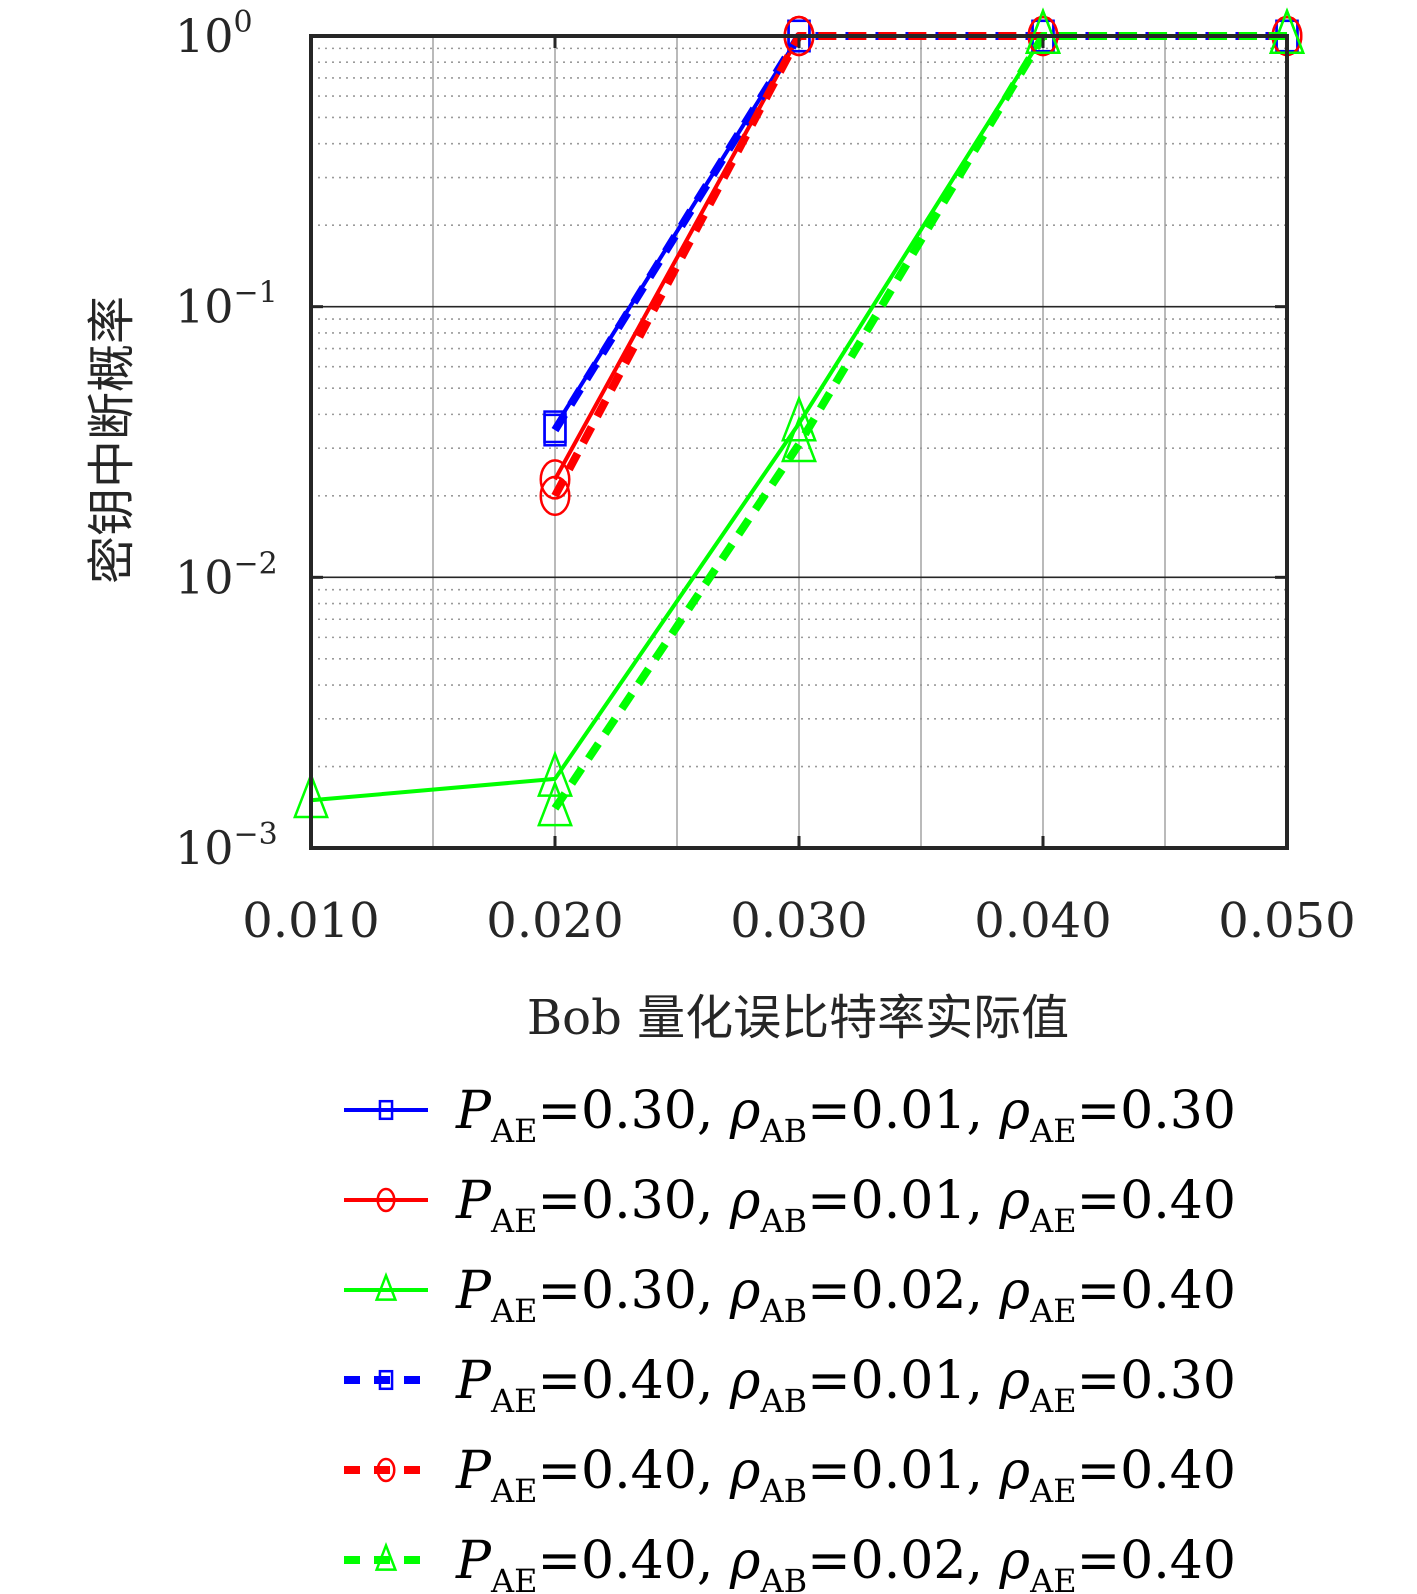  Describe the element at coordinates (845, 1205) in the screenshot. I see `legend-label: PAE=0.30, ρAB=0.01, ρAE=0.40` at that location.